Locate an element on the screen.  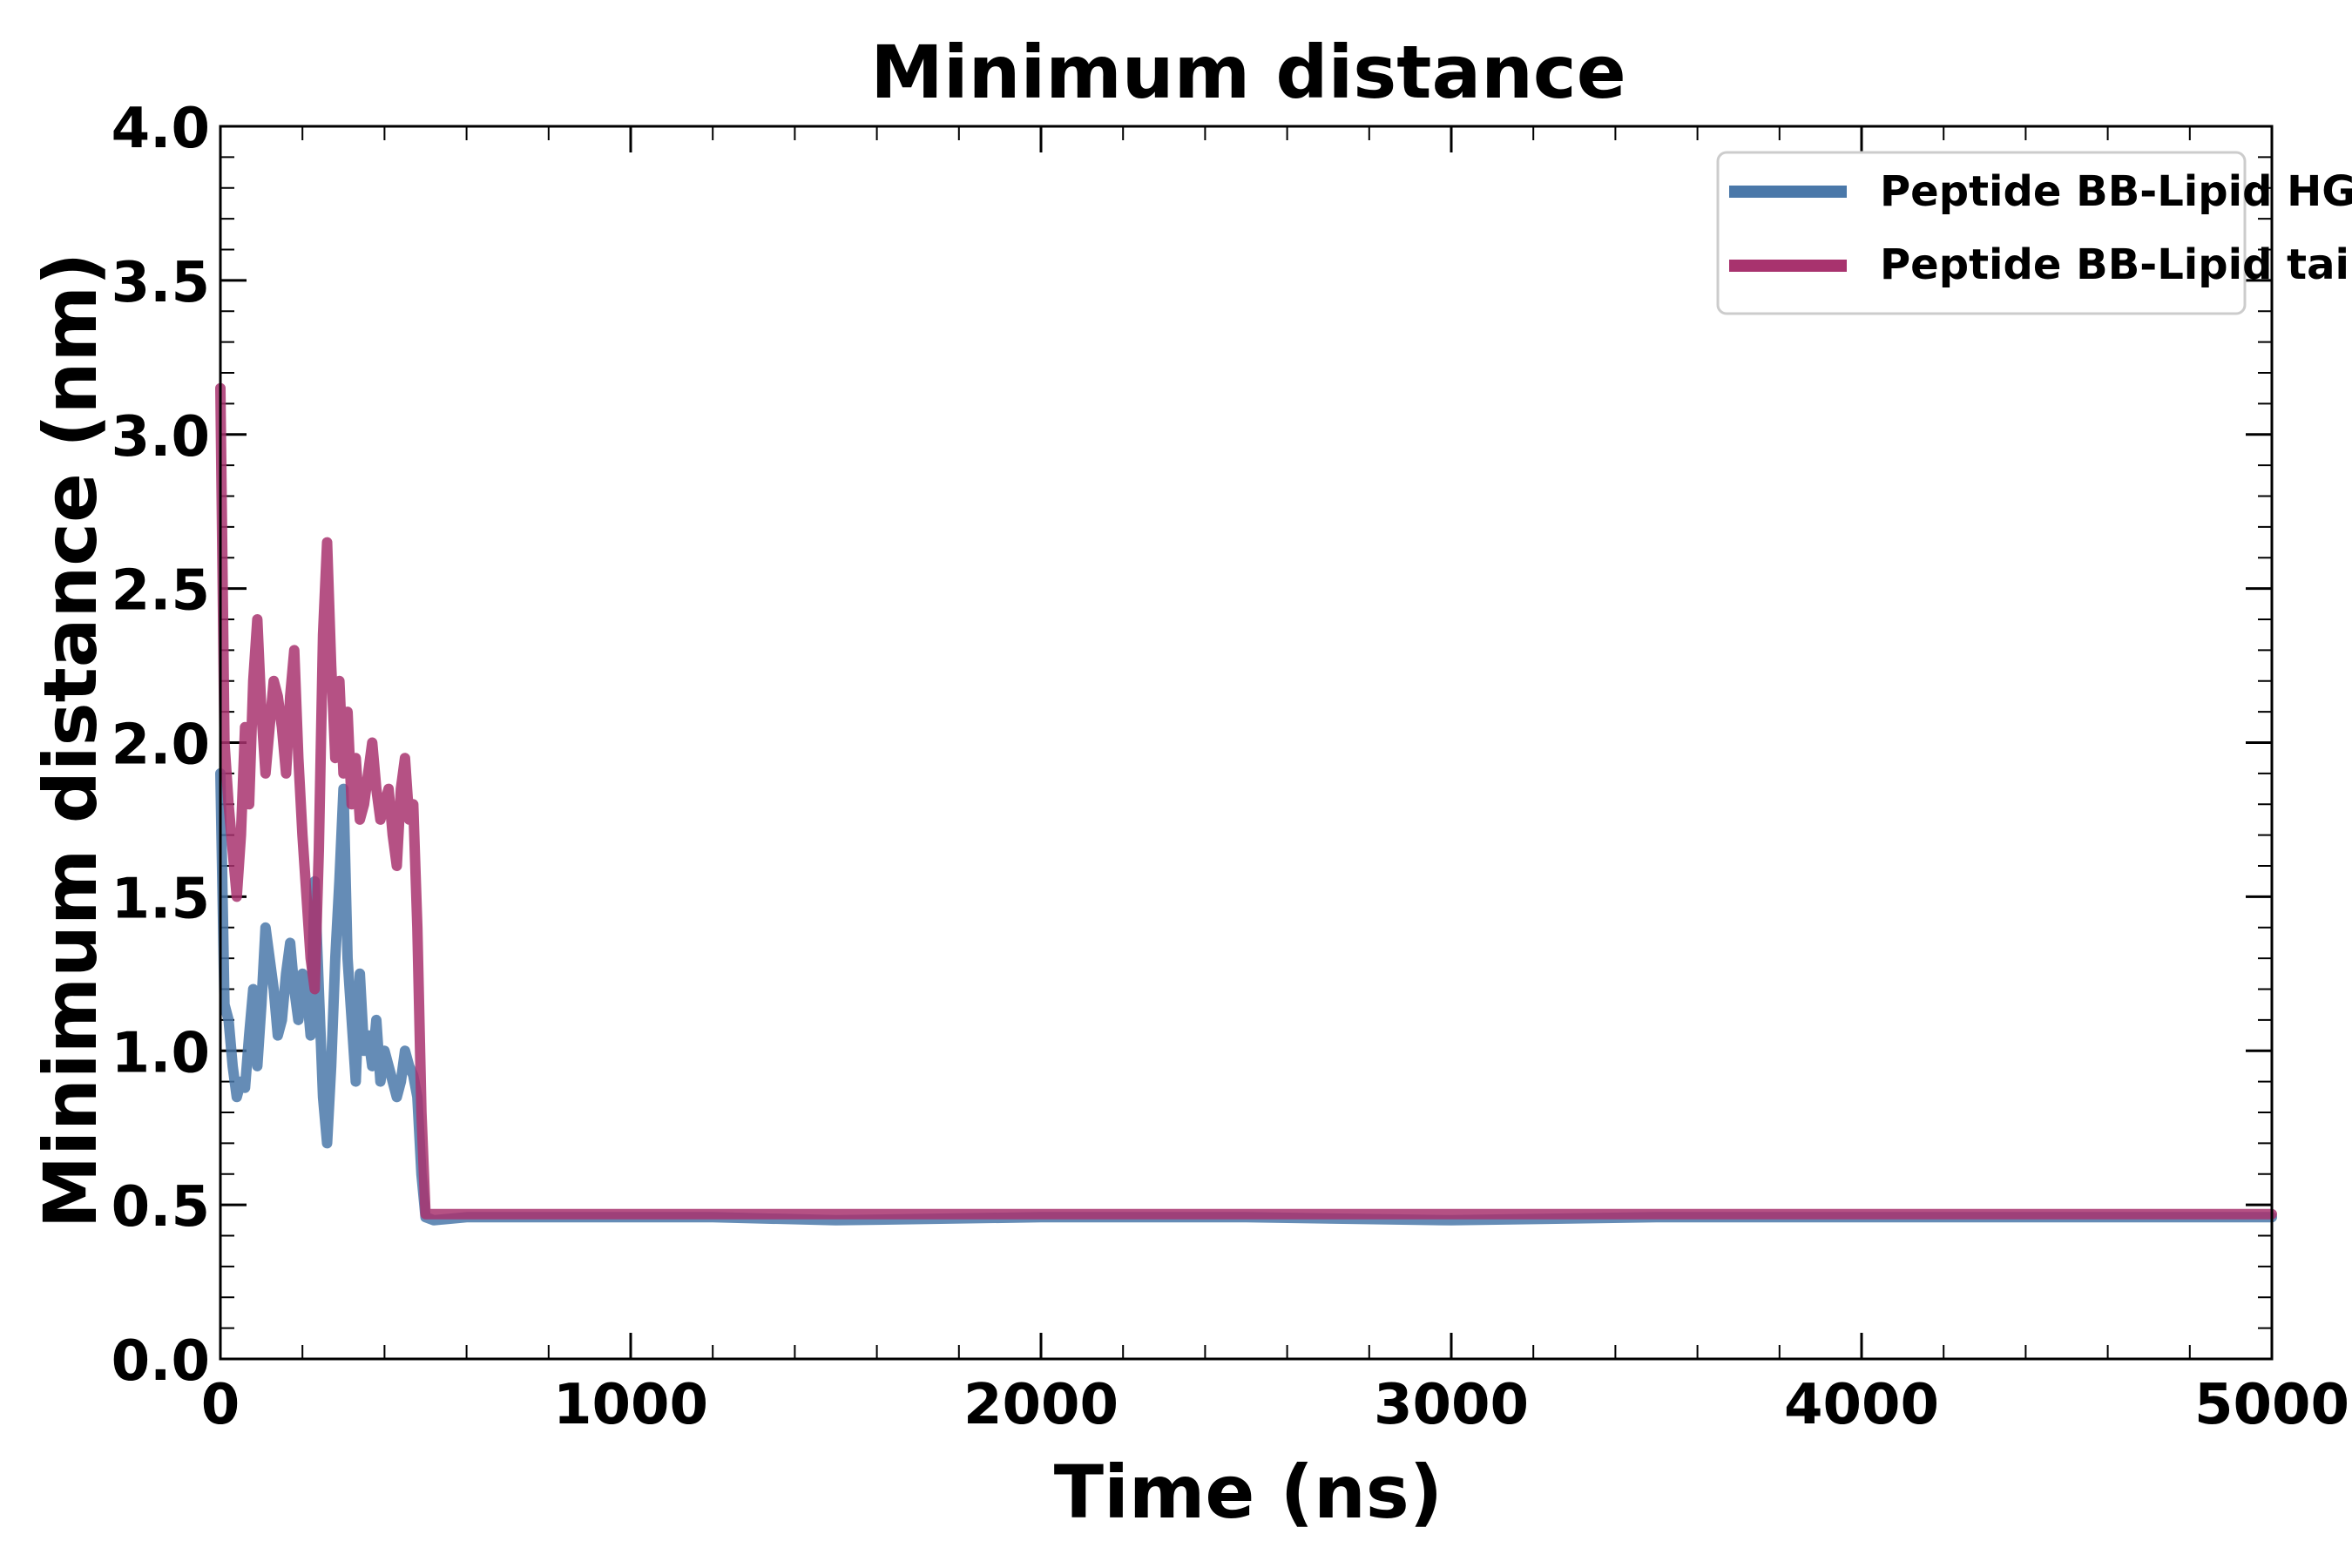
x-tick-label: 0 is located at coordinates (220, 1405).